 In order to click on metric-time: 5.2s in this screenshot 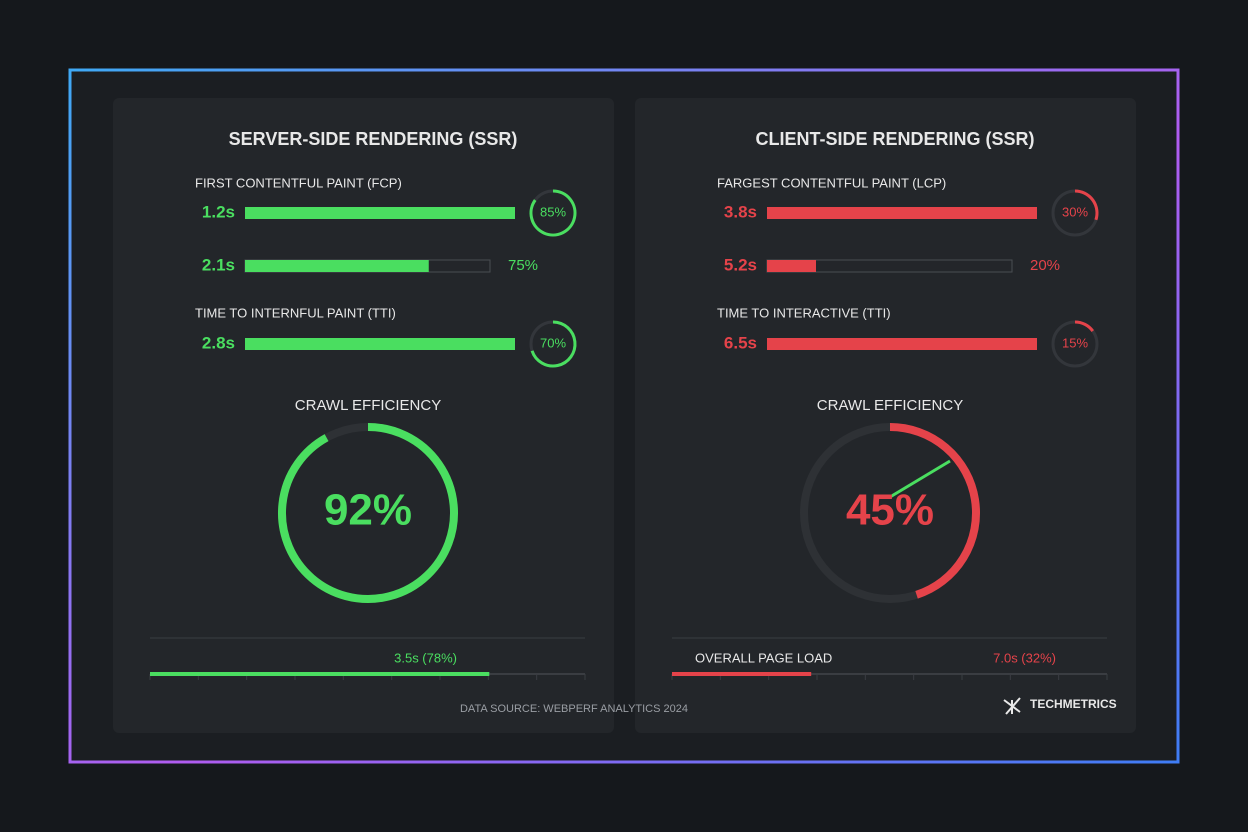, I will do `click(740, 264)`.